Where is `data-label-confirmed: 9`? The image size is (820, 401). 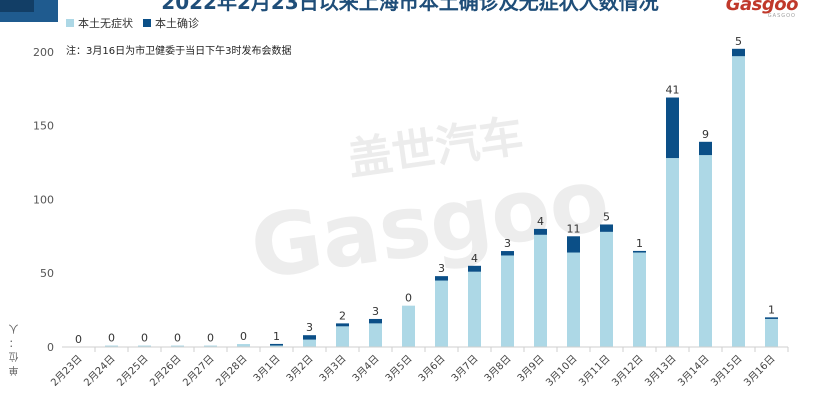
data-label-confirmed: 9 is located at coordinates (705, 134).